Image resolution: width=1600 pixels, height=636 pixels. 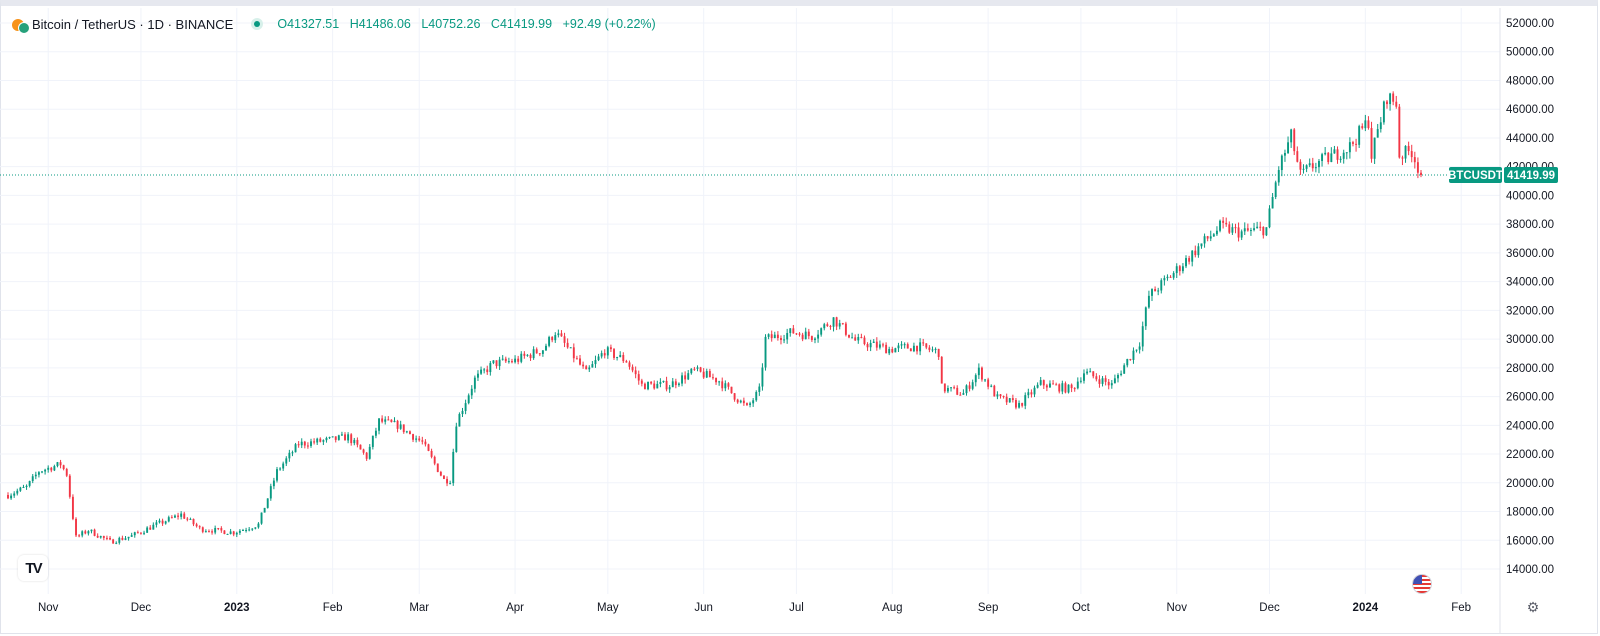 I want to click on y-tick-label: 52000.00, so click(x=1530, y=24).